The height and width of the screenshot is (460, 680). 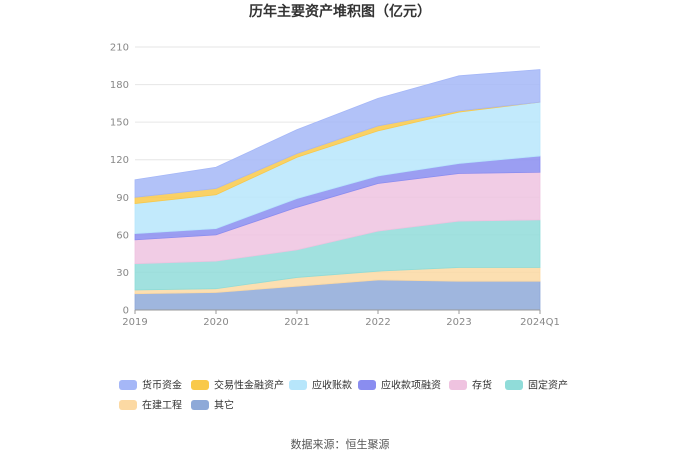 What do you see at coordinates (122, 273) in the screenshot?
I see `y-tick-label: 30` at bounding box center [122, 273].